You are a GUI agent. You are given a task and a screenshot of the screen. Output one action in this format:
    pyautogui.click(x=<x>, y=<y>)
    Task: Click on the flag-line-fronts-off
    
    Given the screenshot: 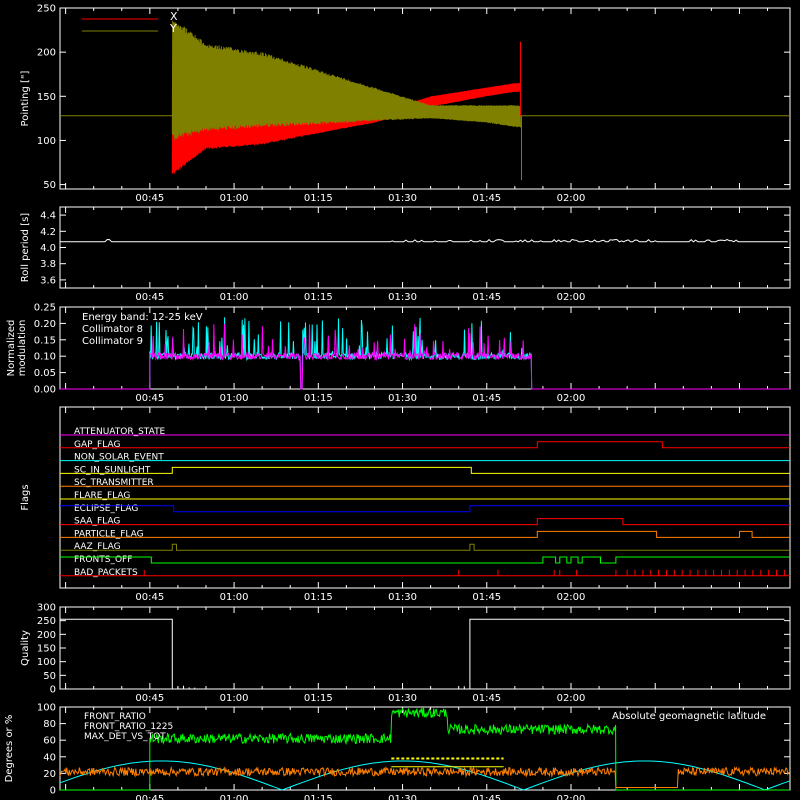 What is the action you would take?
    pyautogui.click(x=425, y=560)
    